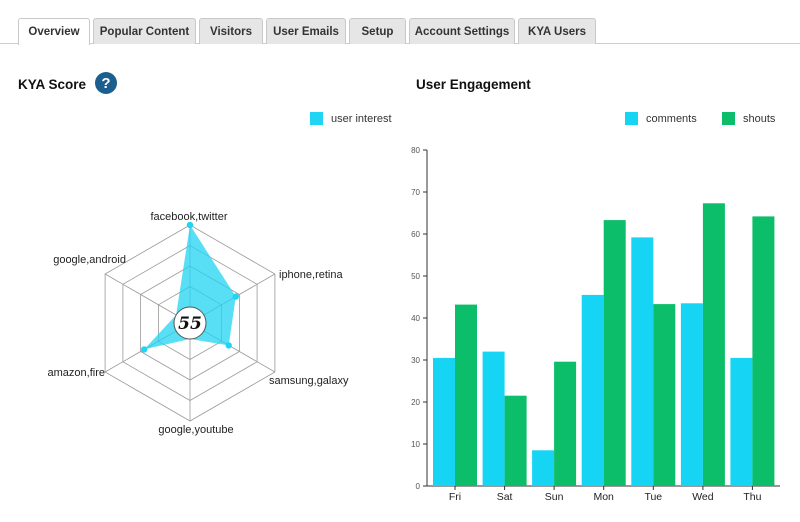  I want to click on x-tick-label: Tue, so click(653, 497).